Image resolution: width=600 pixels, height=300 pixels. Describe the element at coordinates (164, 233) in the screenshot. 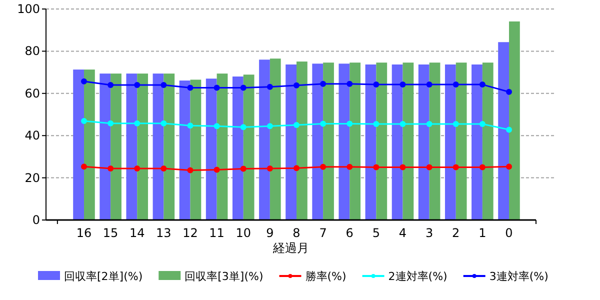

I see `x-tick-label: 13` at that location.